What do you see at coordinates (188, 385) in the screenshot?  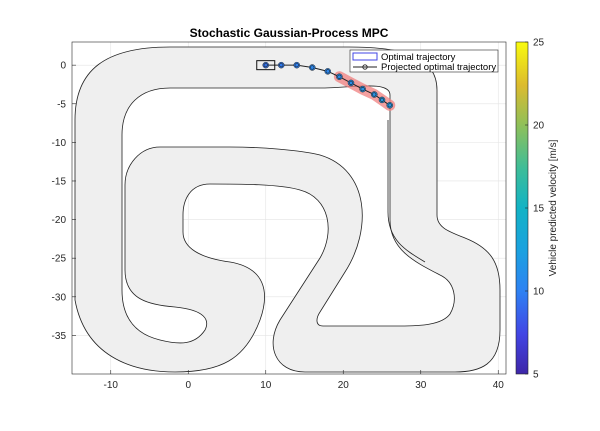 I see `x-tick-label: 0` at bounding box center [188, 385].